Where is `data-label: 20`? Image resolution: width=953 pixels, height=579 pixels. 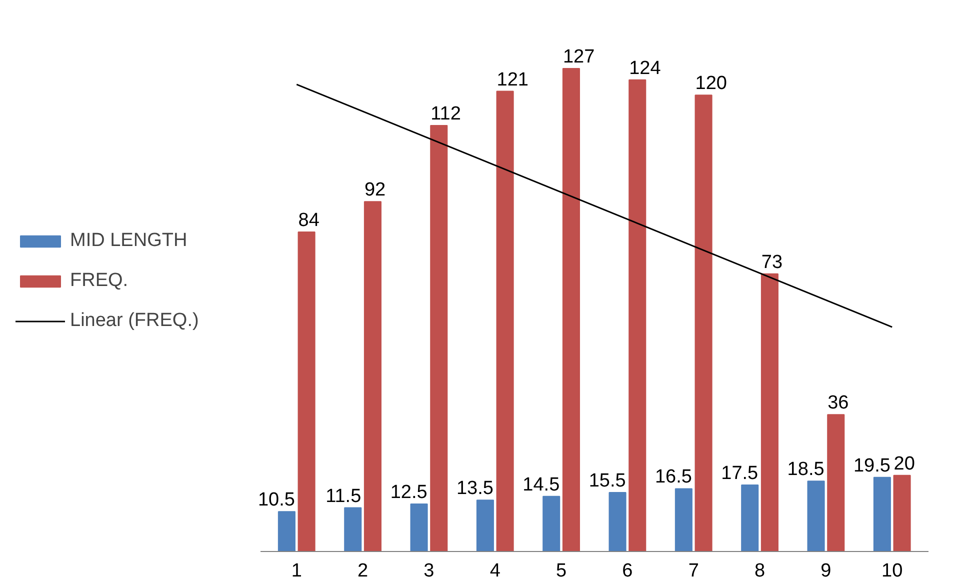
data-label: 20 is located at coordinates (904, 463).